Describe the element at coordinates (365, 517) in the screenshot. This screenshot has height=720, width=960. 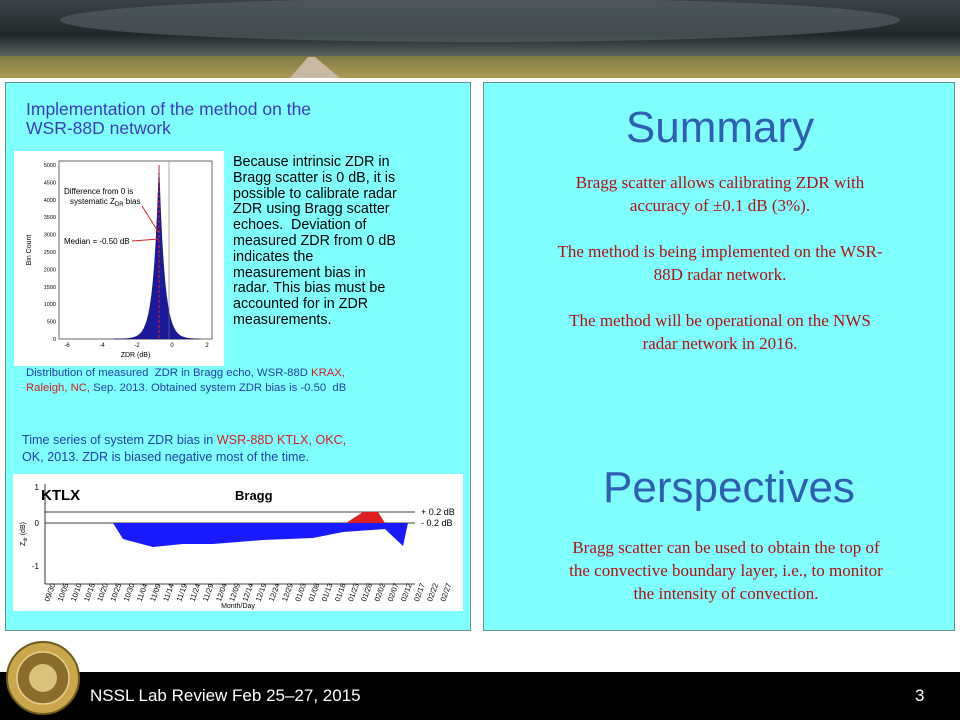
I see `bias-area-positive` at that location.